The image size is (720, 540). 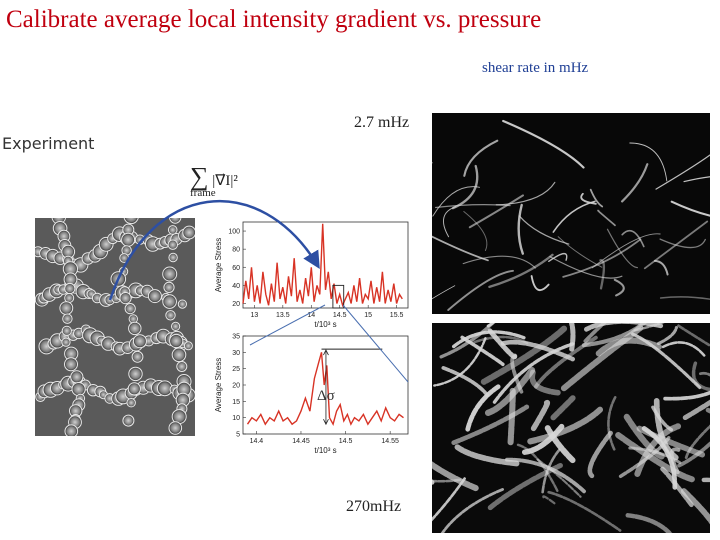 I want to click on chart-frame, so click(x=325, y=265).